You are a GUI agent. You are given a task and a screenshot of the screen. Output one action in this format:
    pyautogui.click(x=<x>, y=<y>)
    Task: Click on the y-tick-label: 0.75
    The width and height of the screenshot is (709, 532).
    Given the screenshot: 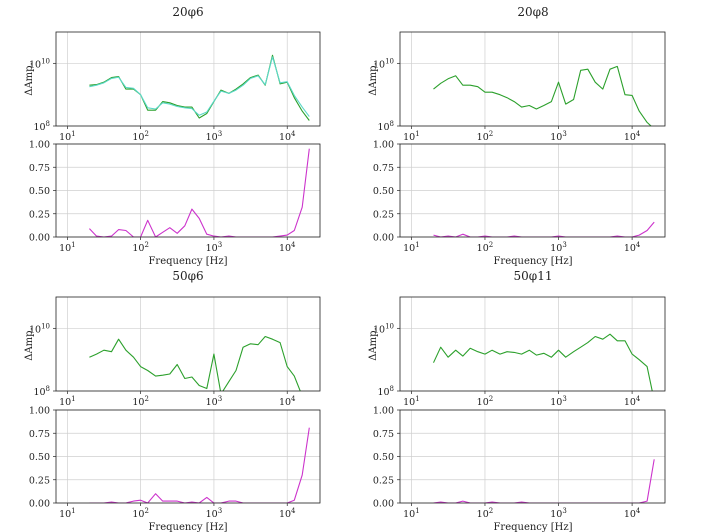 What is the action you would take?
    pyautogui.click(x=383, y=168)
    